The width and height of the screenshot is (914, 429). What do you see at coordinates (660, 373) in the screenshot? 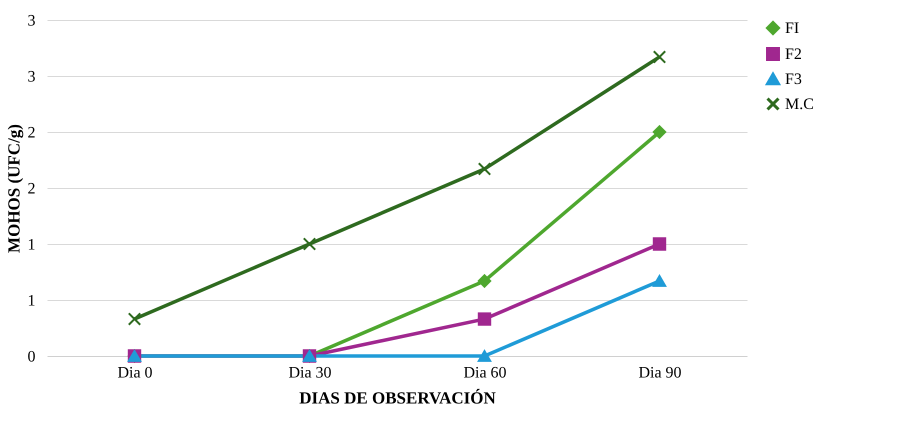
I see `x-tick-label: Dia 90` at bounding box center [660, 373].